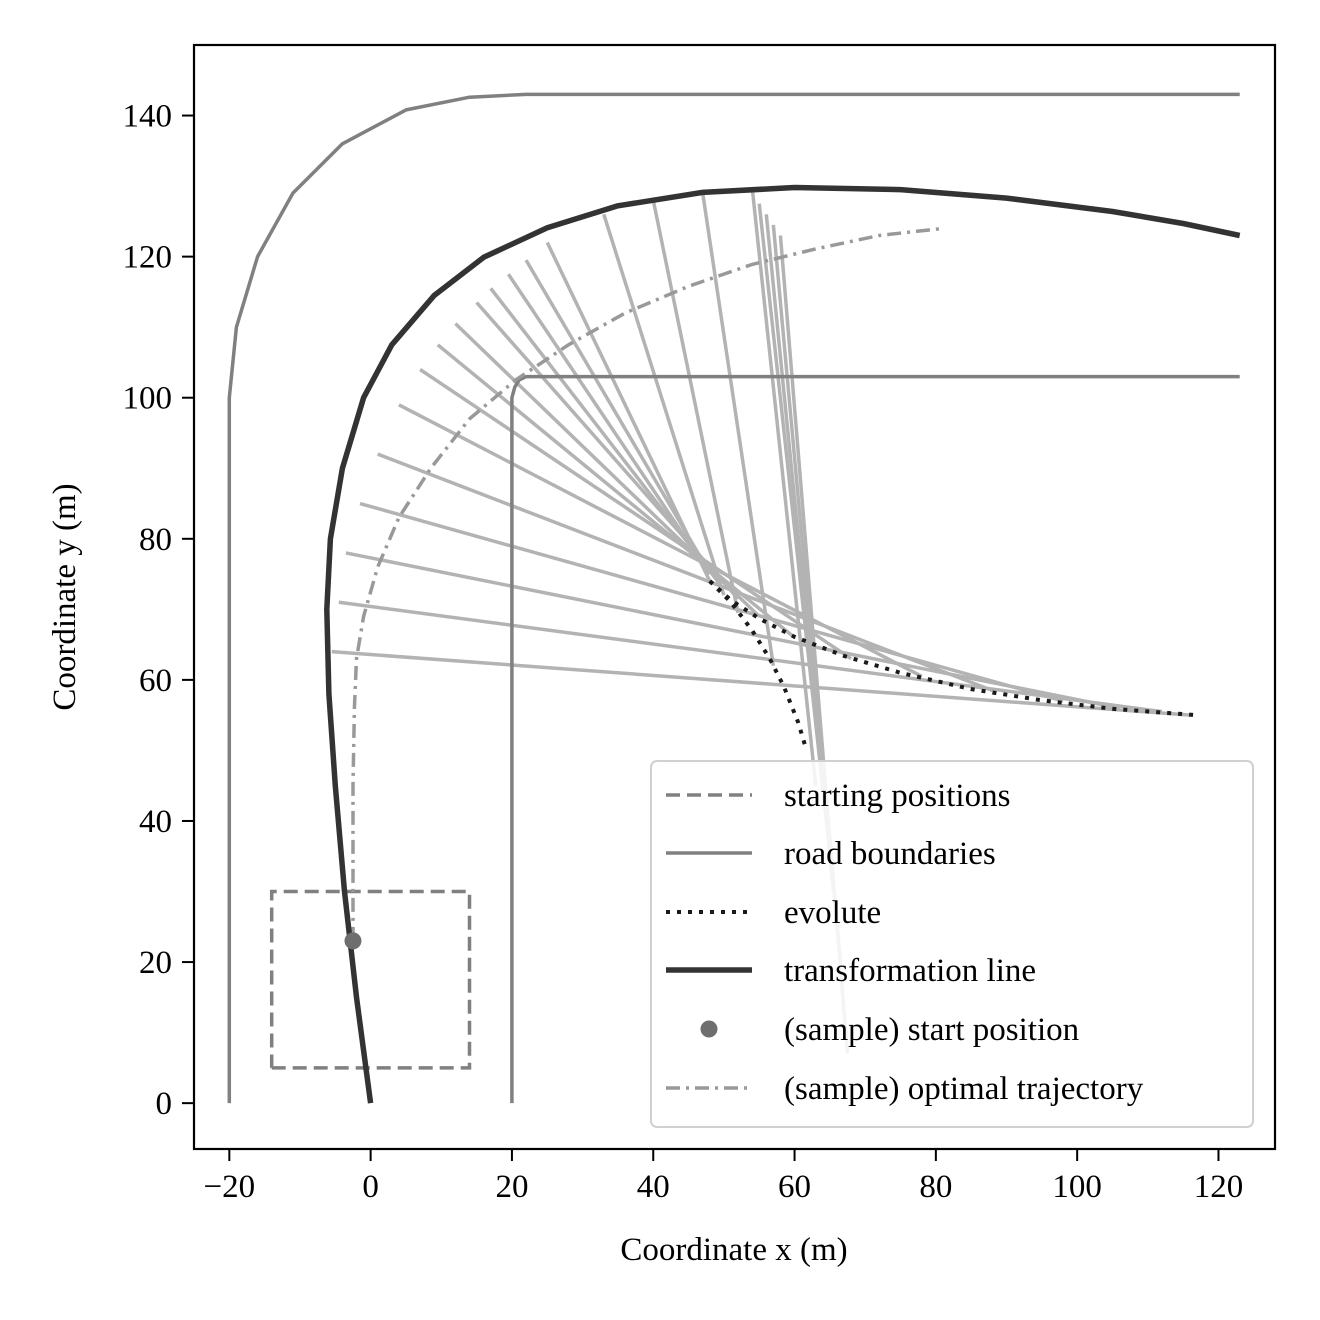 The height and width of the screenshot is (1320, 1320). What do you see at coordinates (511, 1187) in the screenshot?
I see `x-tick-label: 20` at bounding box center [511, 1187].